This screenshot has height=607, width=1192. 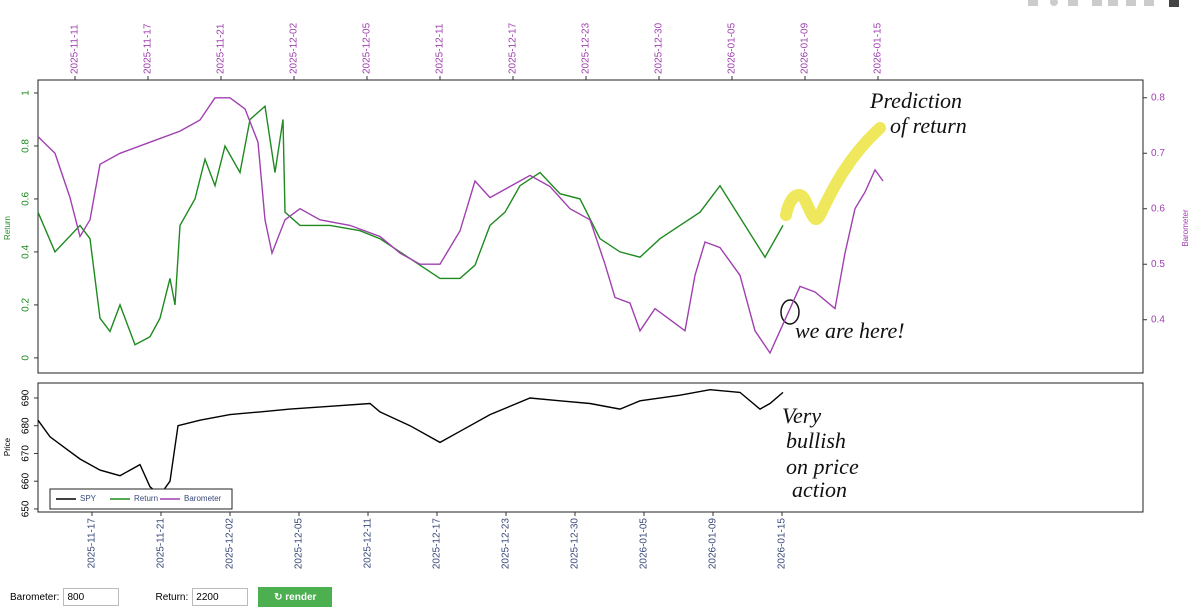 What do you see at coordinates (26, 480) in the screenshot?
I see `y-tick-label: 660` at bounding box center [26, 480].